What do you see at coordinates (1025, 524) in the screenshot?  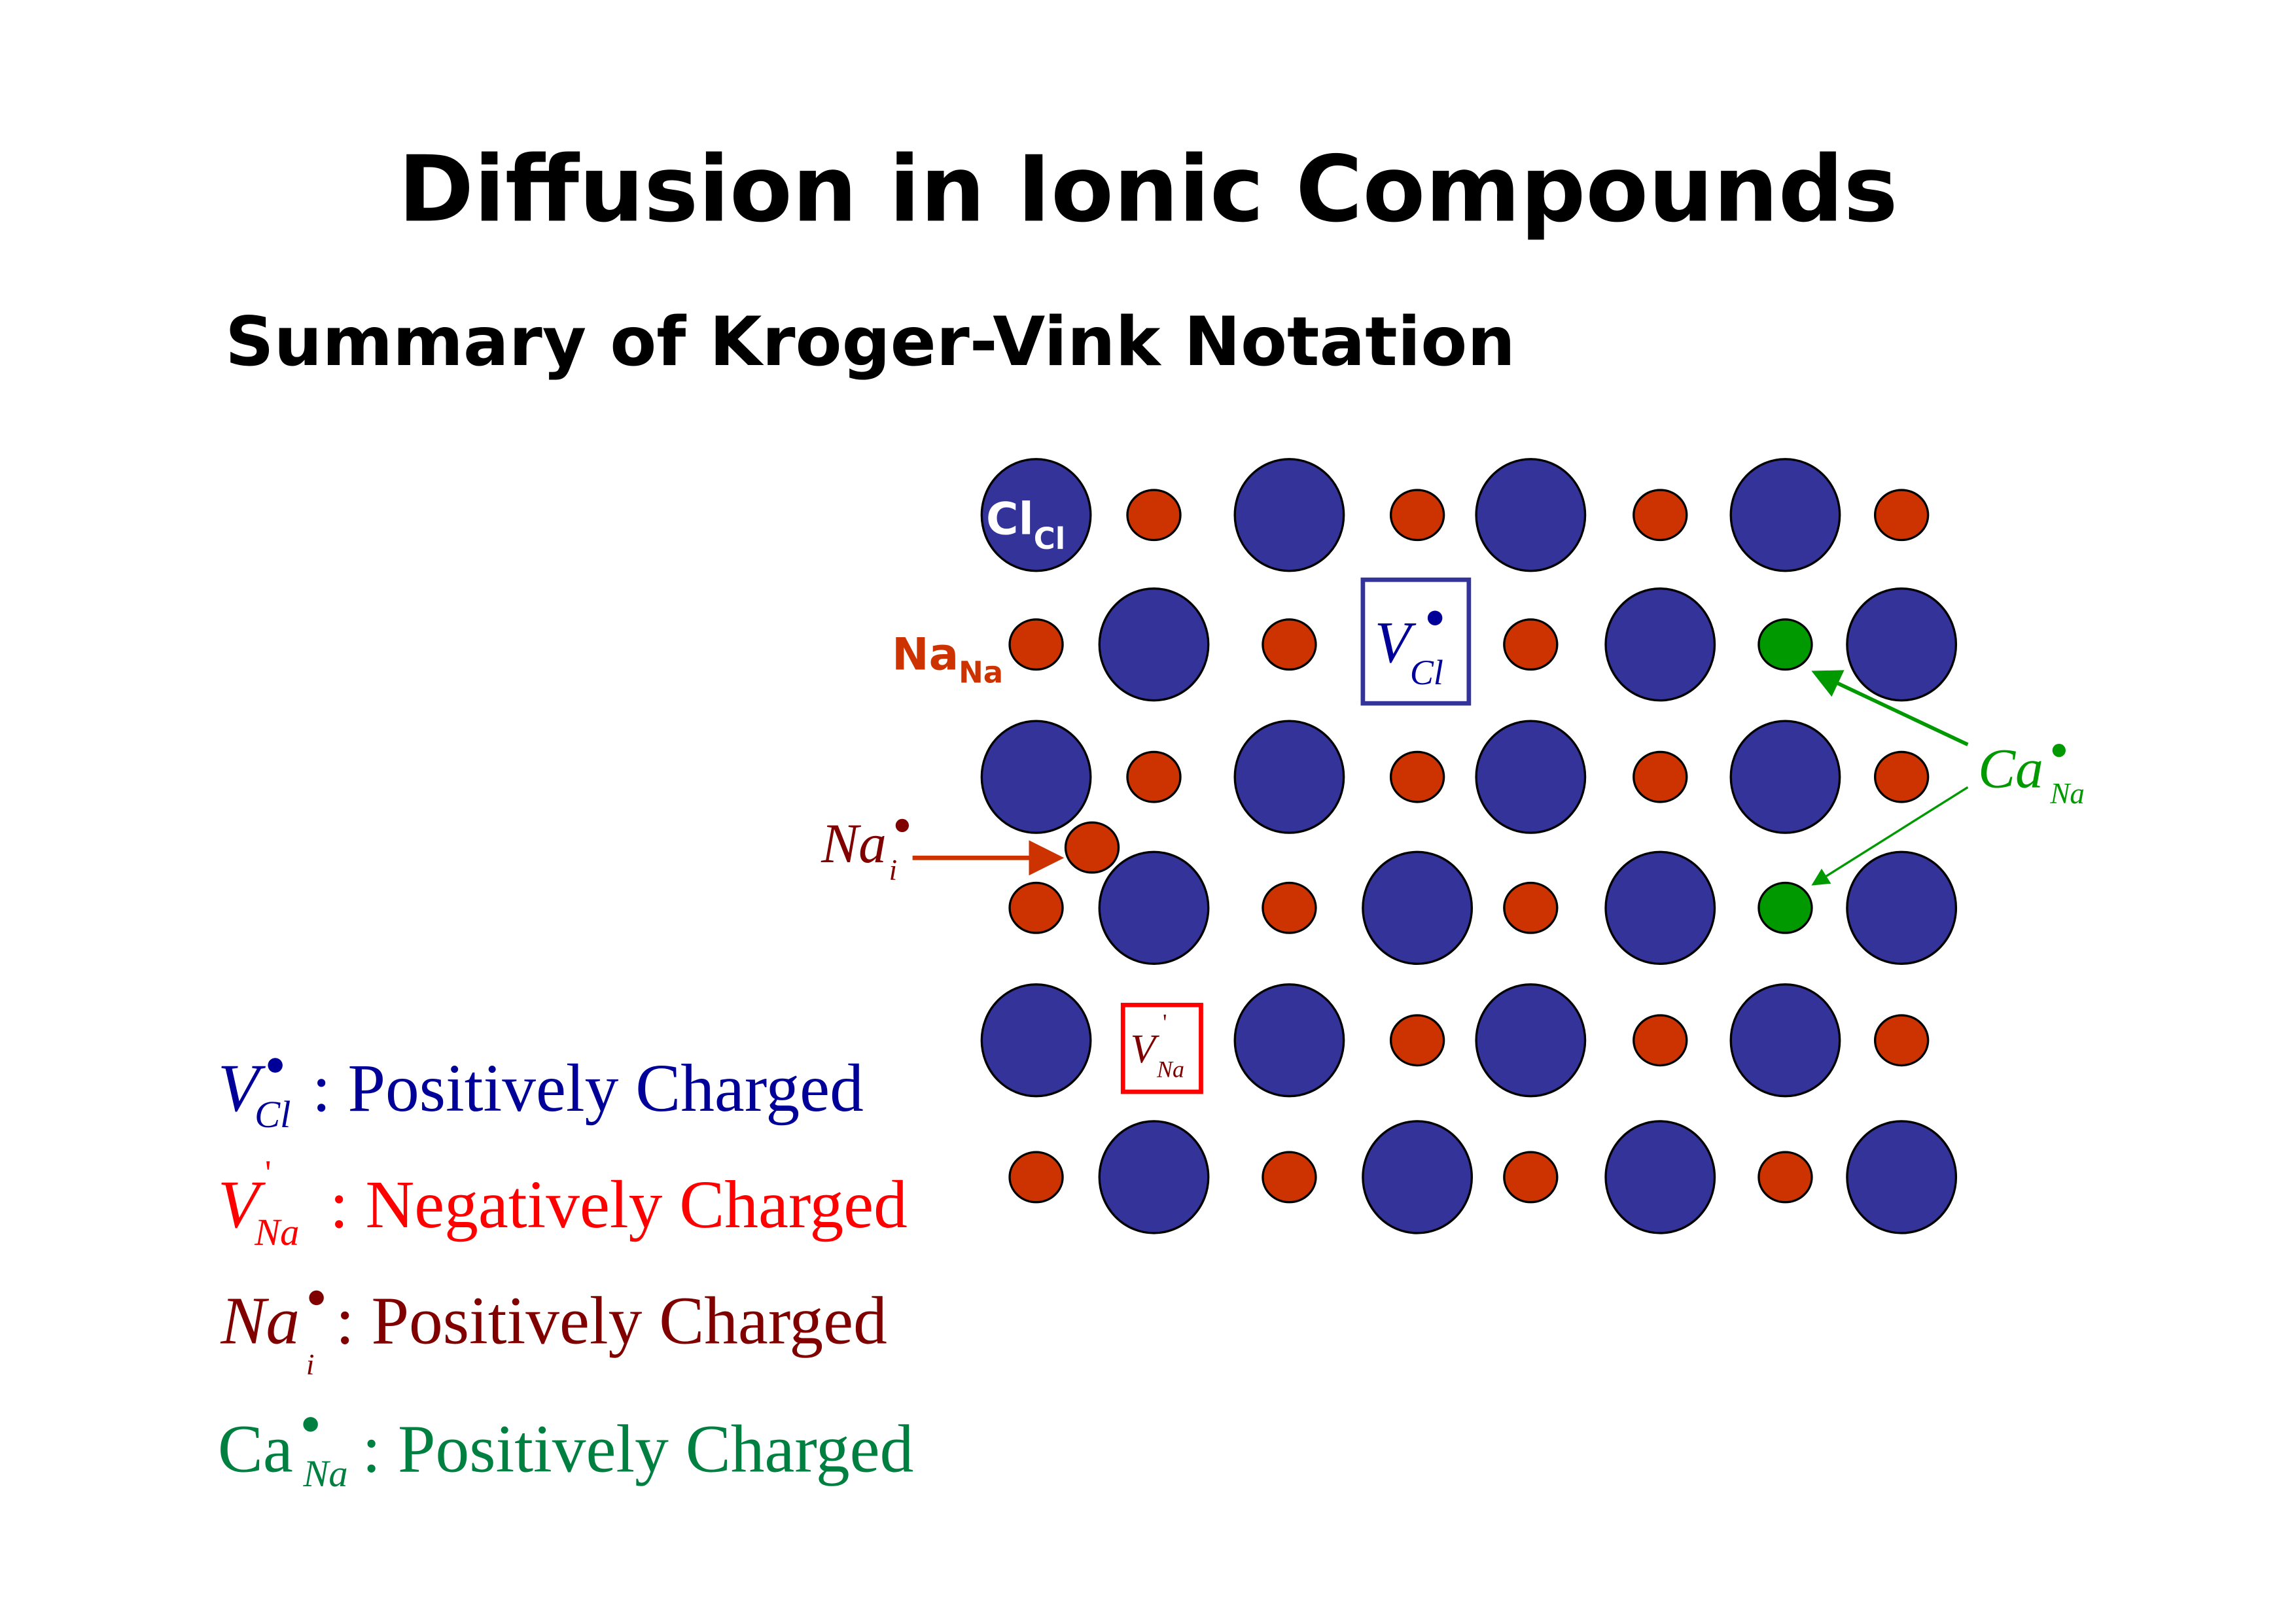 I see `cl-cl-label: ClCl` at bounding box center [1025, 524].